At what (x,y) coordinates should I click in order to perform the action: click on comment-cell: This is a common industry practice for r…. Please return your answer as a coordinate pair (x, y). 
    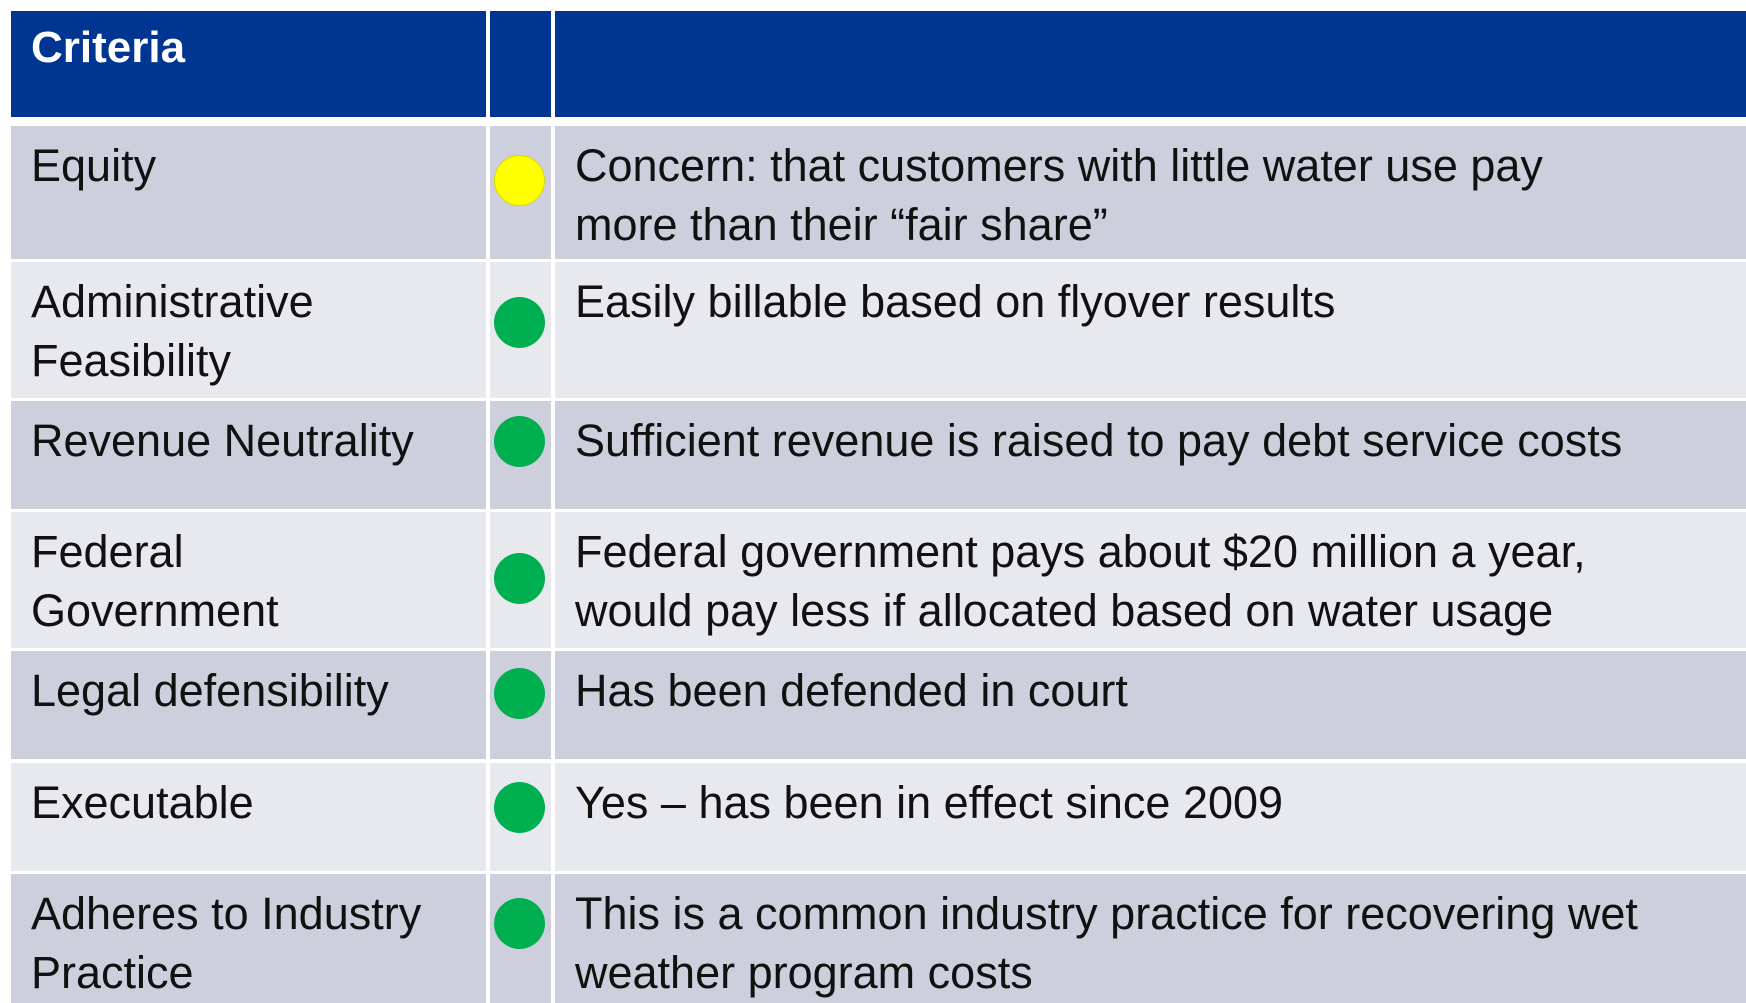
    Looking at the image, I should click on (1150, 938).